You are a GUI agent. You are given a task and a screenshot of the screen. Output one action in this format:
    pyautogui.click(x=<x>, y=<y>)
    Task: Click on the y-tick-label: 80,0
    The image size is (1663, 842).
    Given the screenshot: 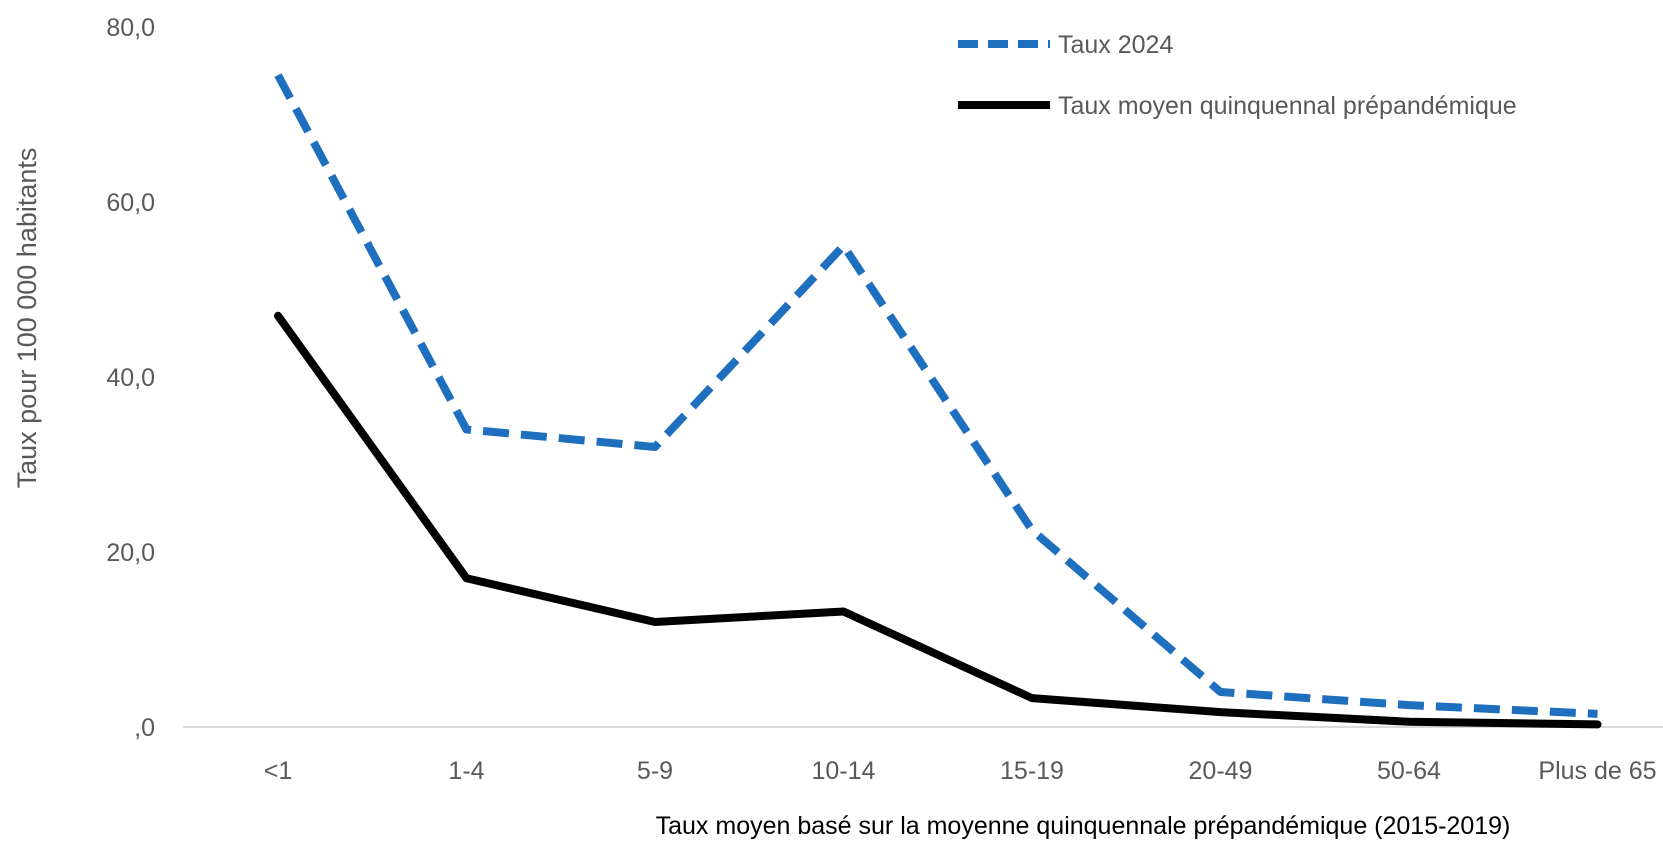 What is the action you would take?
    pyautogui.click(x=130, y=28)
    